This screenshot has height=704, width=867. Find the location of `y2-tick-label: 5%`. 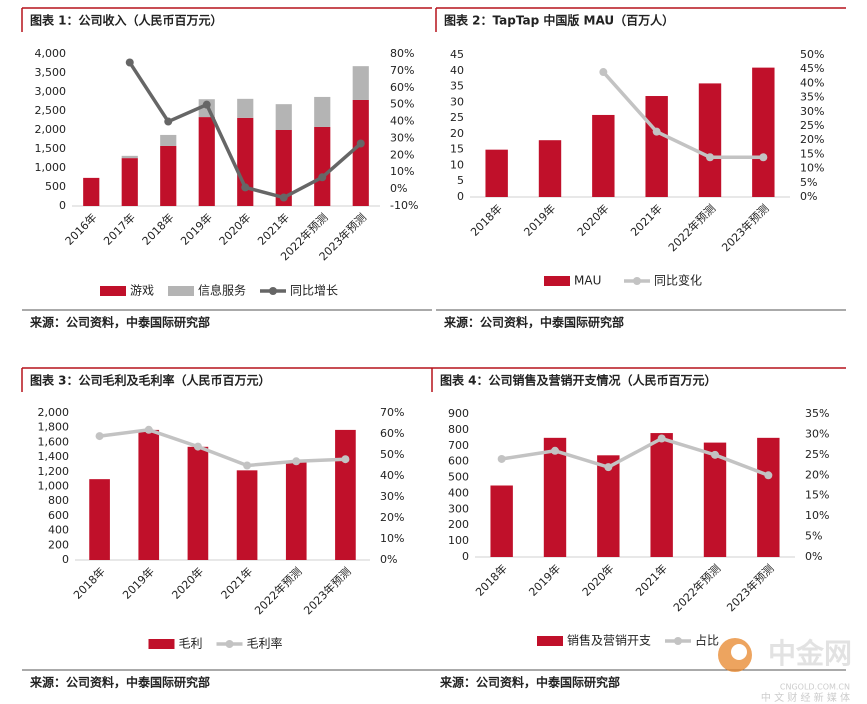

y2-tick-label: 5% is located at coordinates (813, 536).